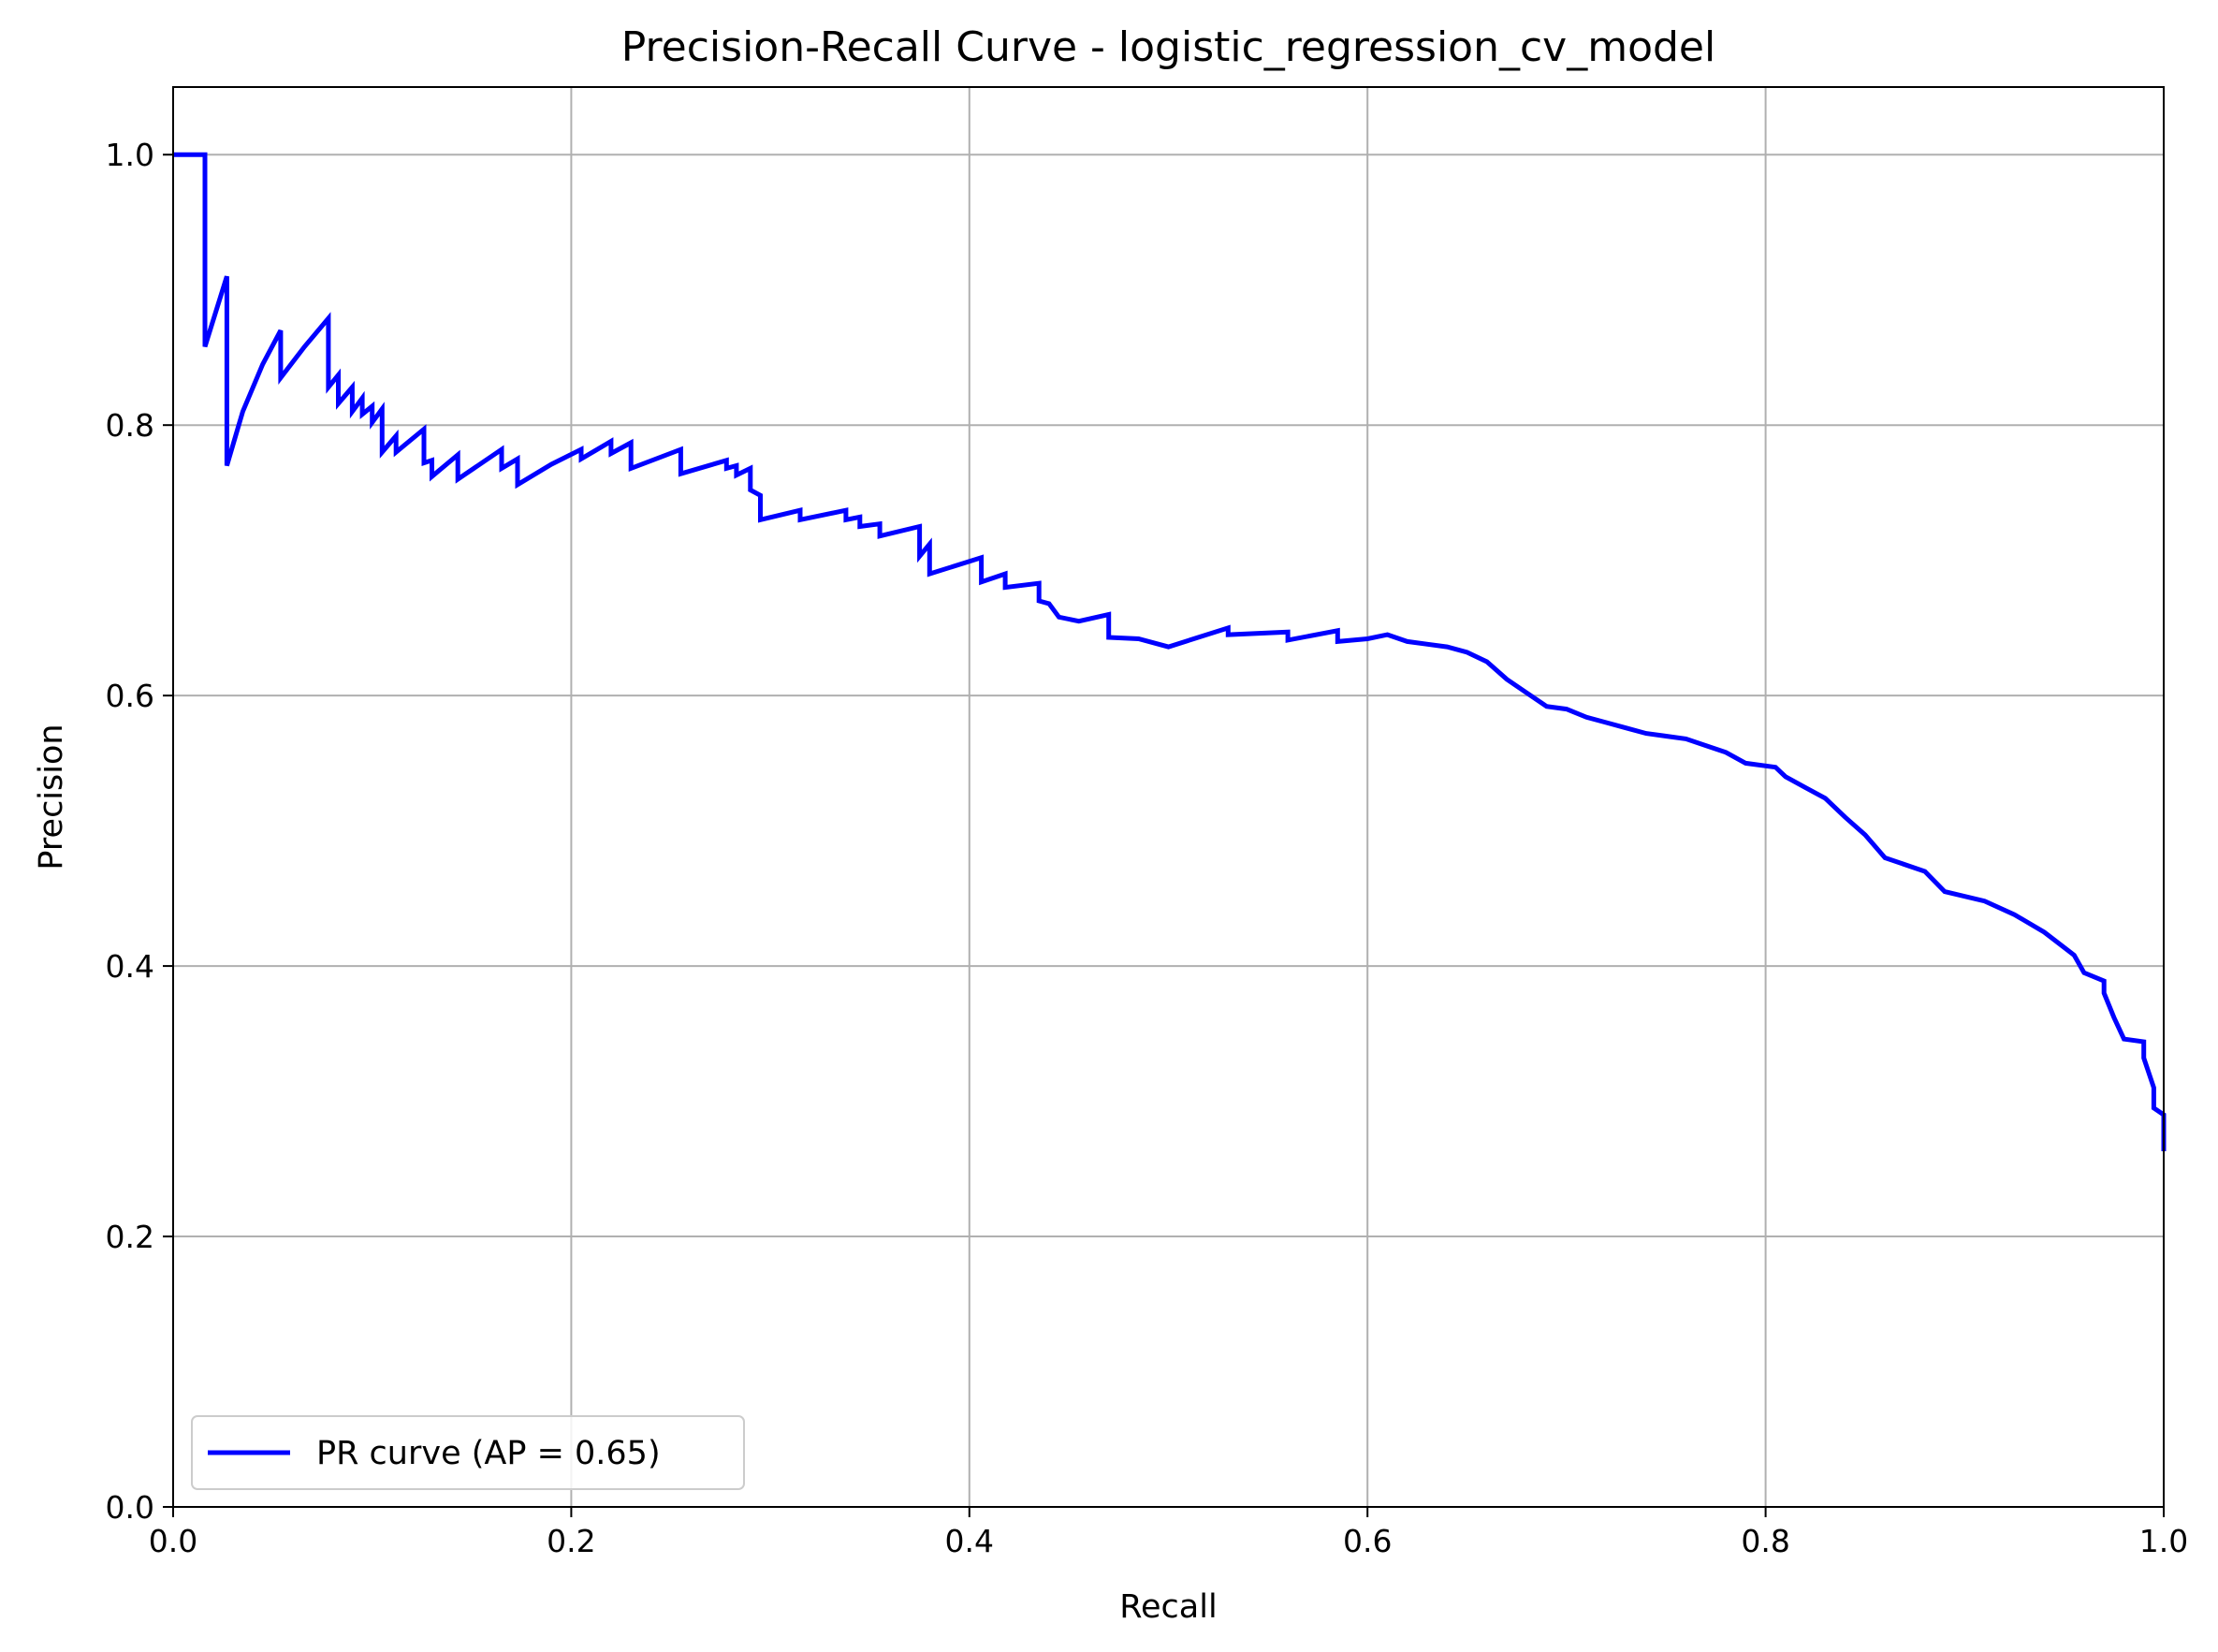 This screenshot has width=2218, height=1652. I want to click on y-tick-label: 1.0, so click(130, 155).